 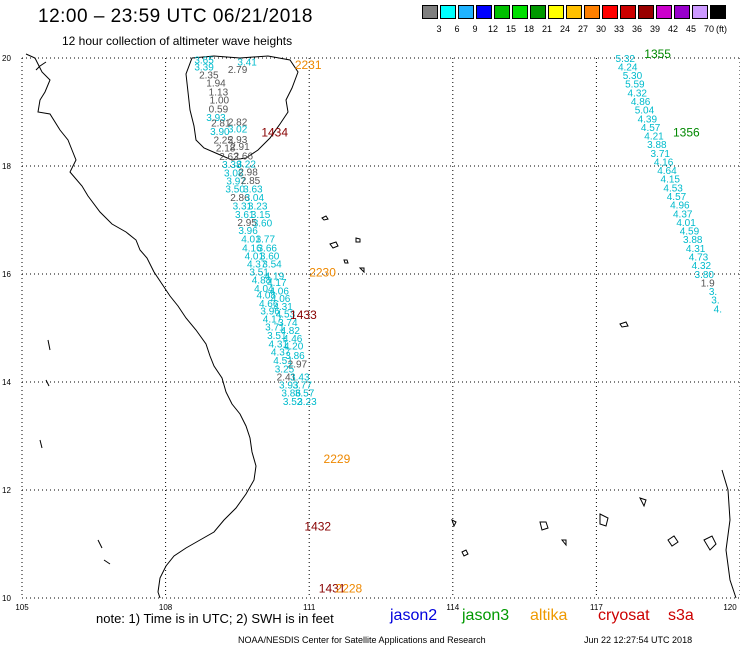 I want to click on palawan-coast, so click(x=729, y=534).